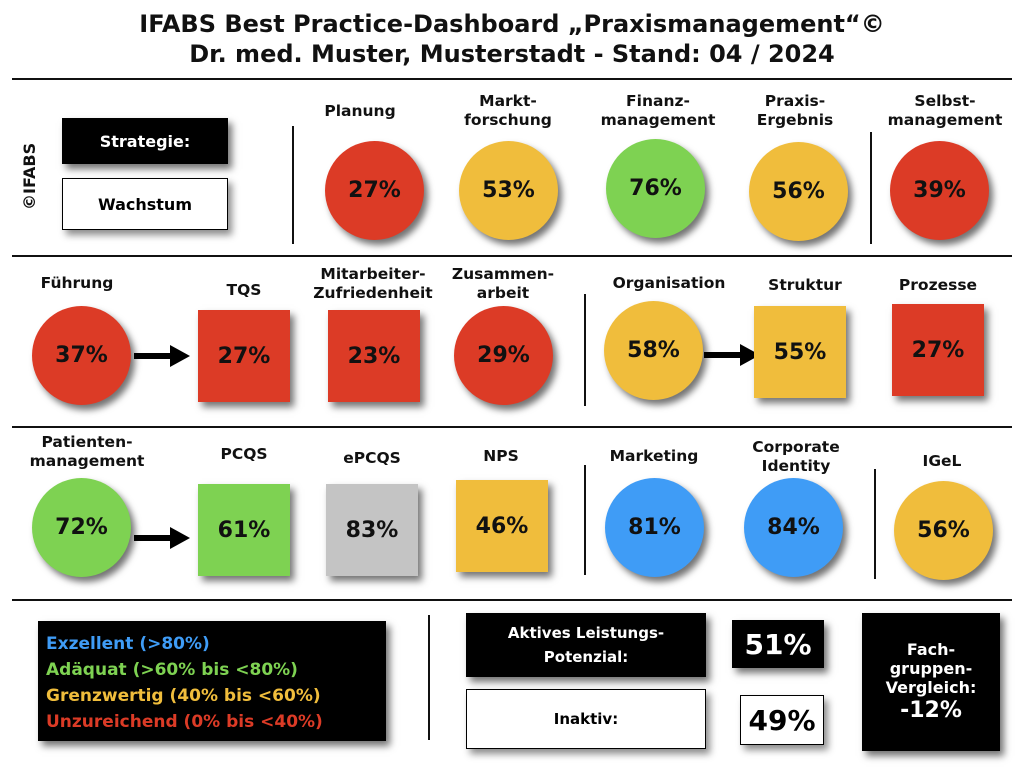 Image resolution: width=1024 pixels, height=768 pixels. What do you see at coordinates (503, 283) in the screenshot?
I see `label-zusammenarbeit: Zusammen- arbeit` at bounding box center [503, 283].